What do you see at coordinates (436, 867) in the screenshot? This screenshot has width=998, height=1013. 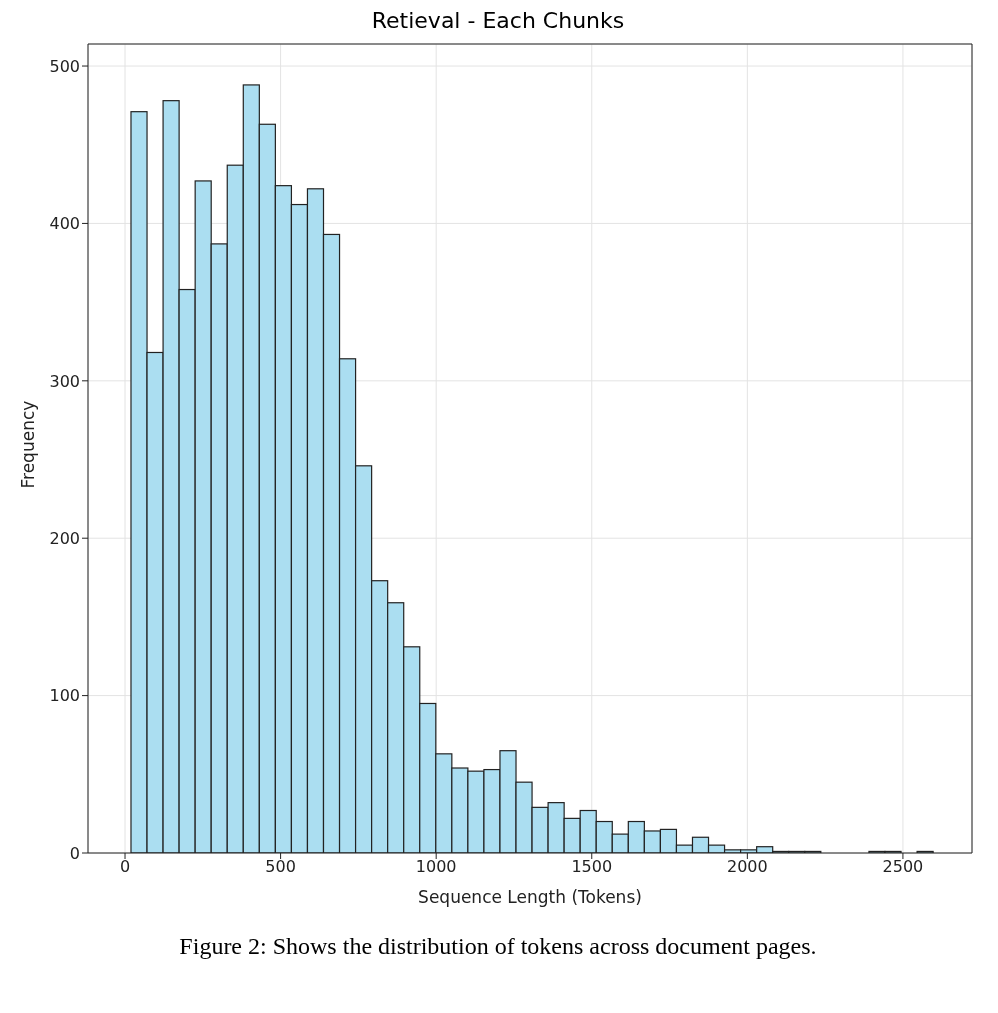 I see `x-tick-label: 1000` at bounding box center [436, 867].